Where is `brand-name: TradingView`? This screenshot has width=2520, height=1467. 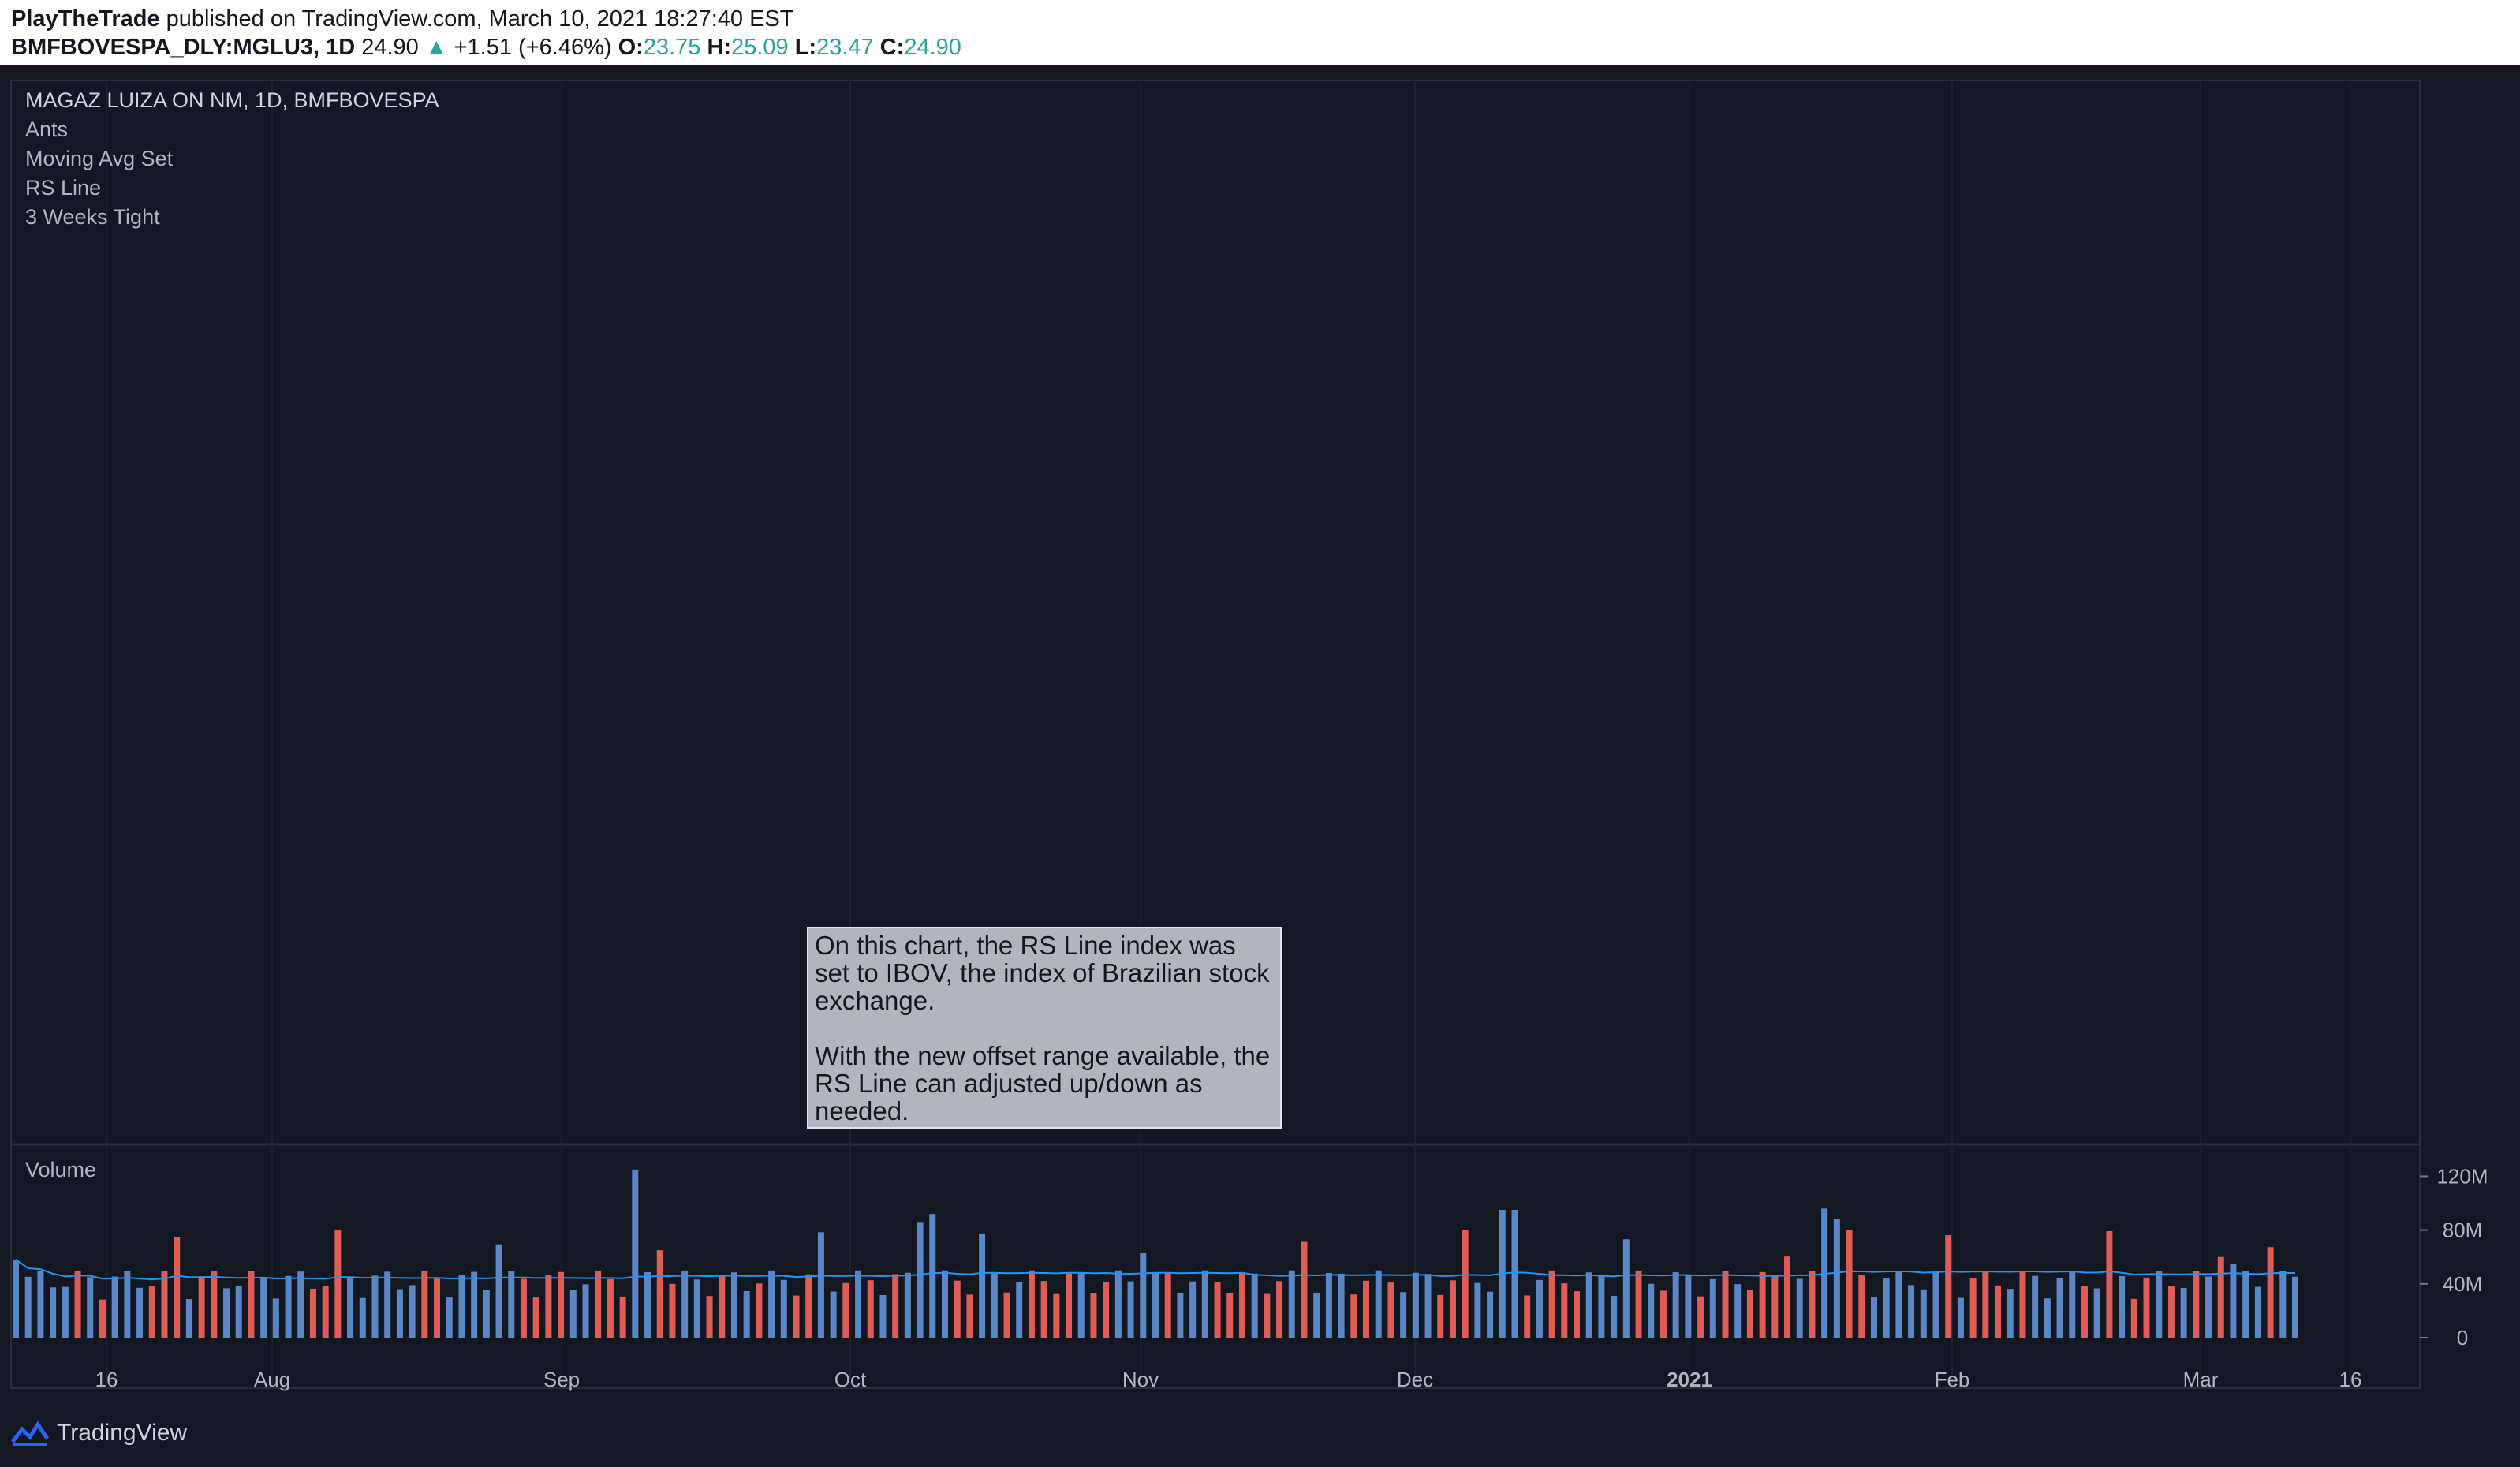
brand-name: TradingView is located at coordinates (122, 1433).